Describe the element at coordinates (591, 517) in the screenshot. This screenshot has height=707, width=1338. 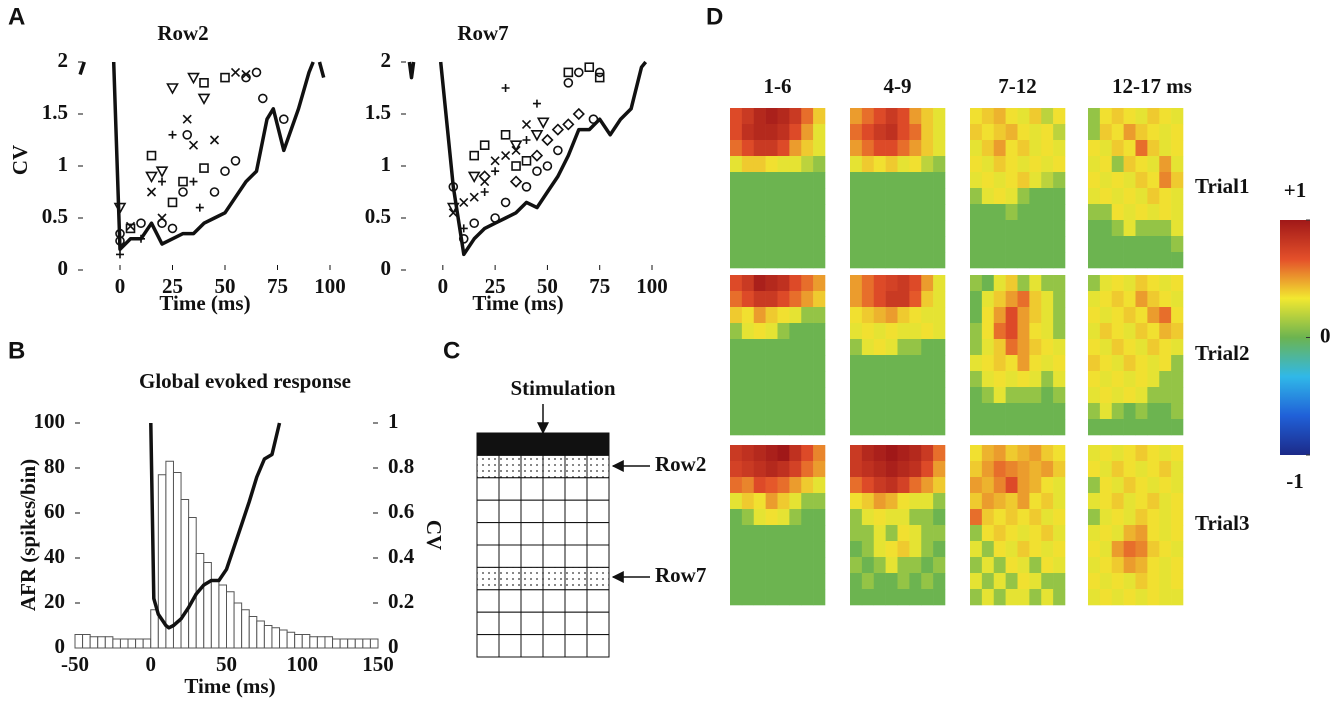
I see `electrode-diagram: Stimulation Row2 Row7` at that location.